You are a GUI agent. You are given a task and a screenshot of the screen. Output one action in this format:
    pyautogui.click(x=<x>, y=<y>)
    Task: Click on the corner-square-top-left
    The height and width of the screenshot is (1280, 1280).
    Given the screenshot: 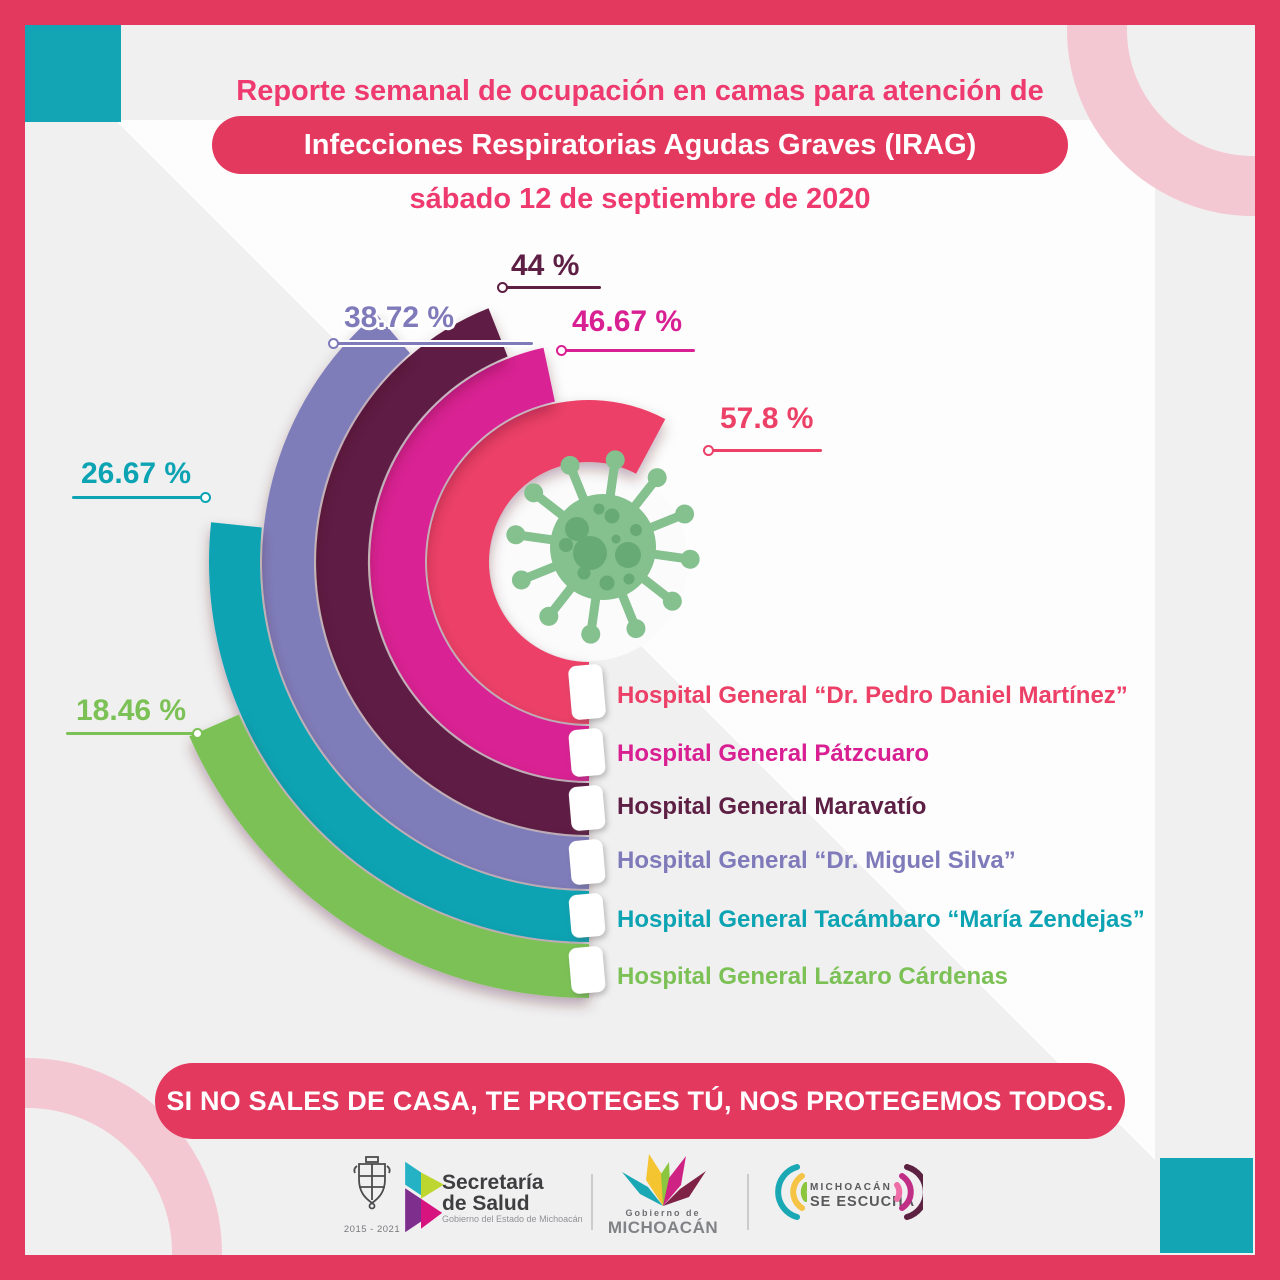 What is the action you would take?
    pyautogui.click(x=73, y=73)
    